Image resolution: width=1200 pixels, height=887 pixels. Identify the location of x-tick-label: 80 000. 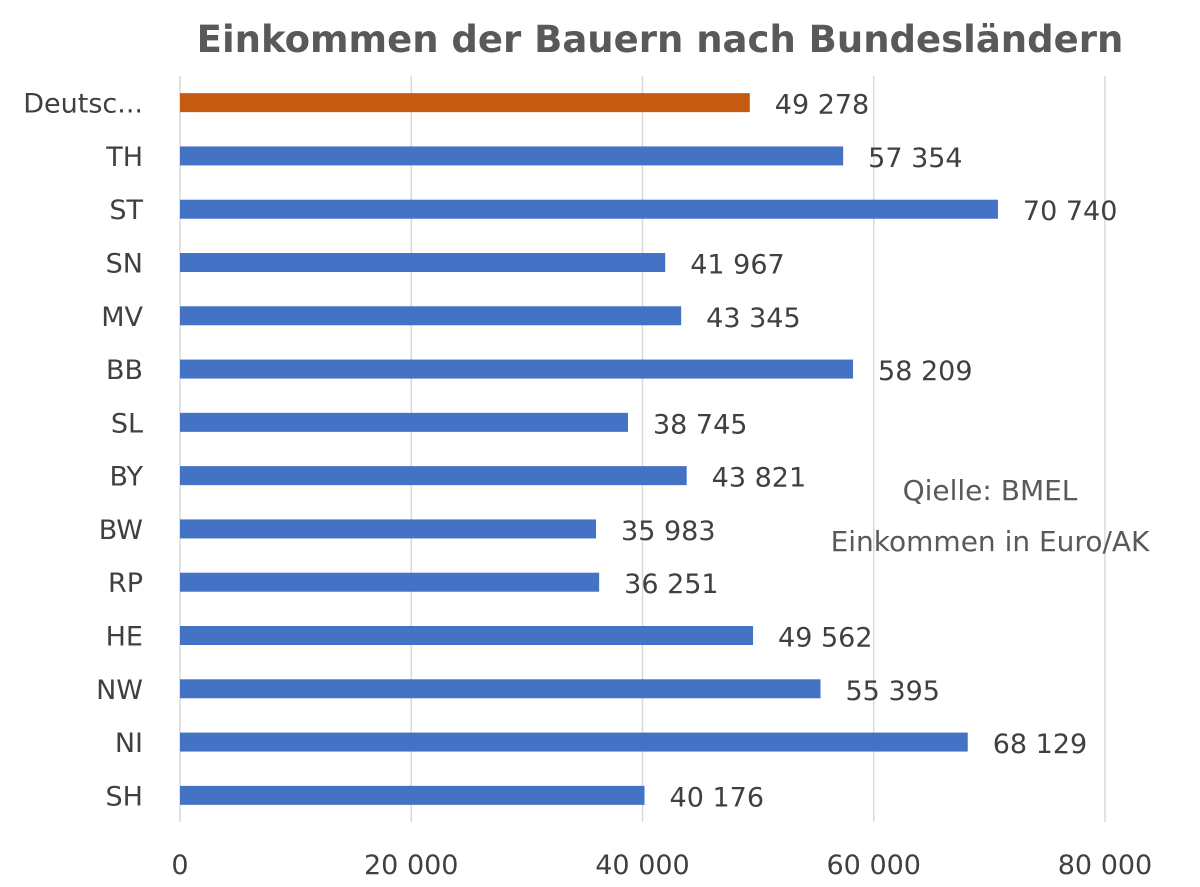
(1105, 865).